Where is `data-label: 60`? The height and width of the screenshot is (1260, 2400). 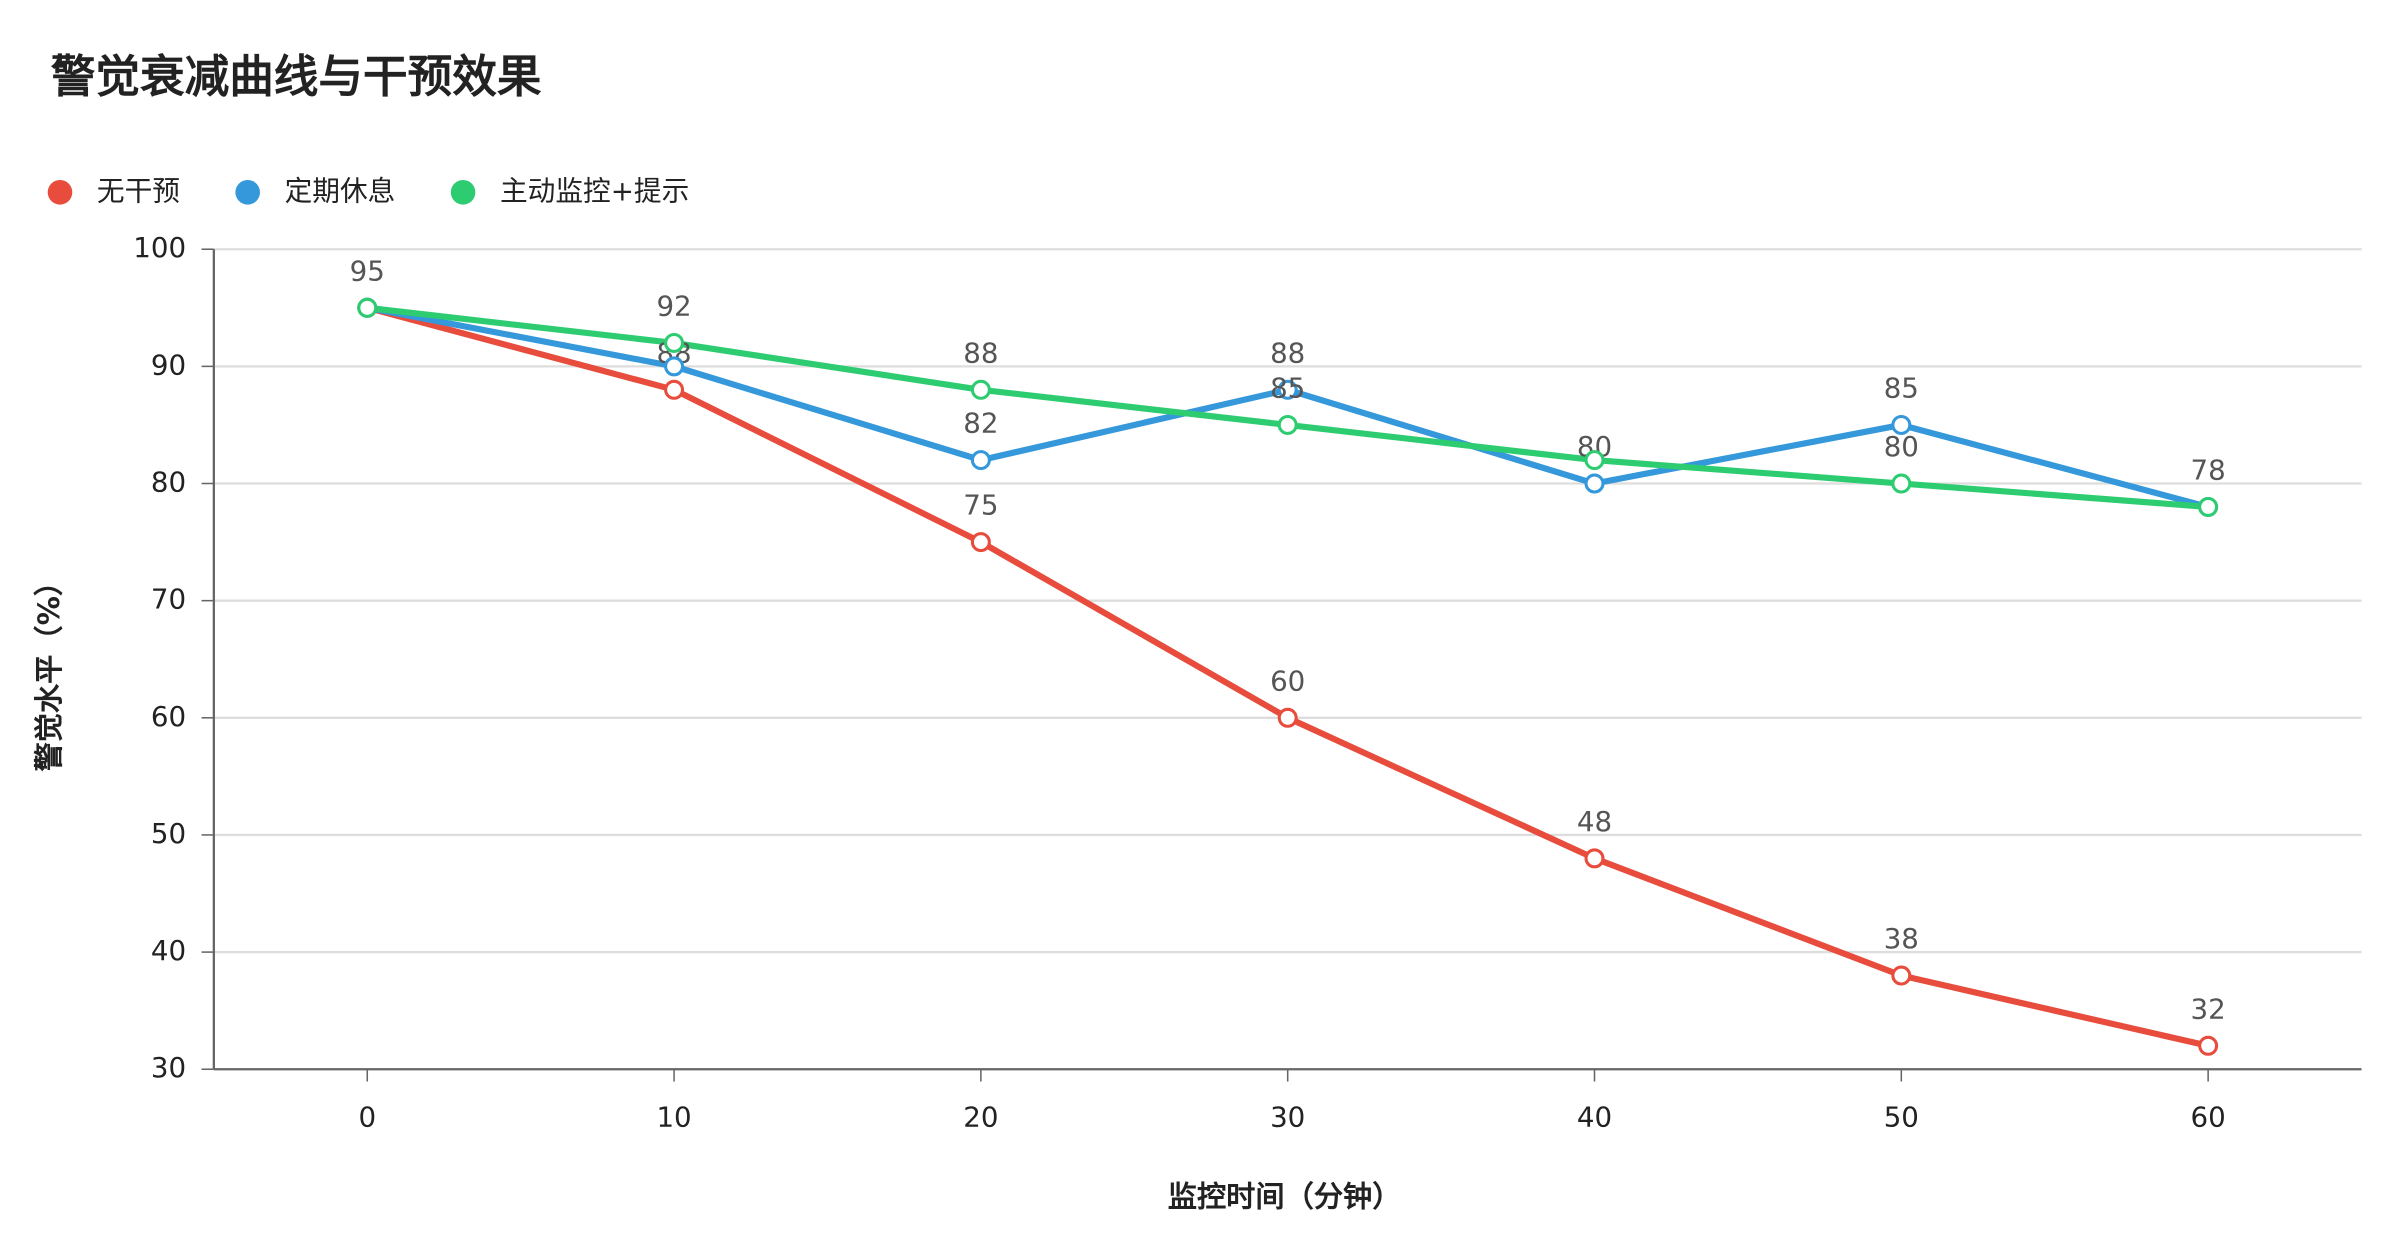 data-label: 60 is located at coordinates (1287, 680).